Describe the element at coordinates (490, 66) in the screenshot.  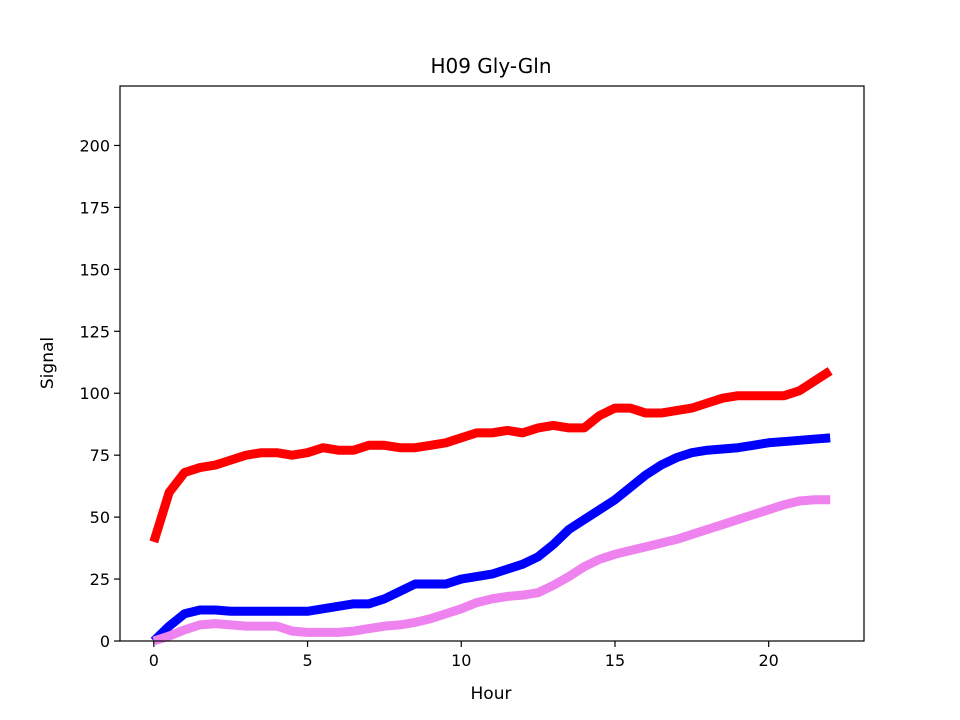
I see `chart-title: H09 Gly-Gln` at that location.